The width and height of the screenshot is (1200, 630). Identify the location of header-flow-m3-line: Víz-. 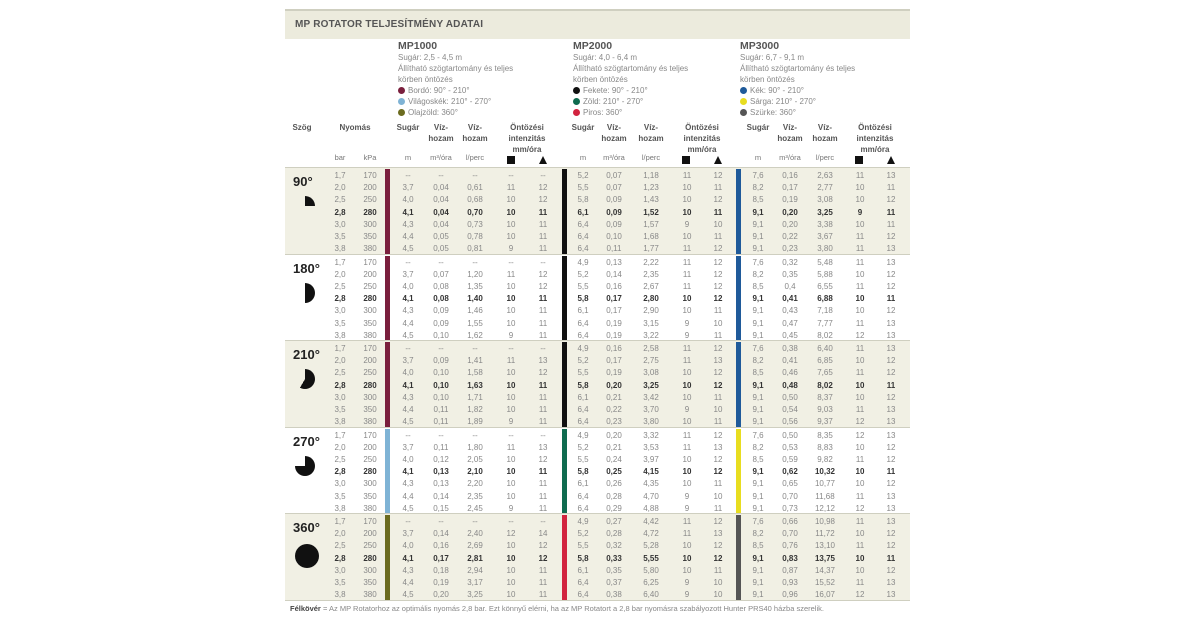
(614, 127).